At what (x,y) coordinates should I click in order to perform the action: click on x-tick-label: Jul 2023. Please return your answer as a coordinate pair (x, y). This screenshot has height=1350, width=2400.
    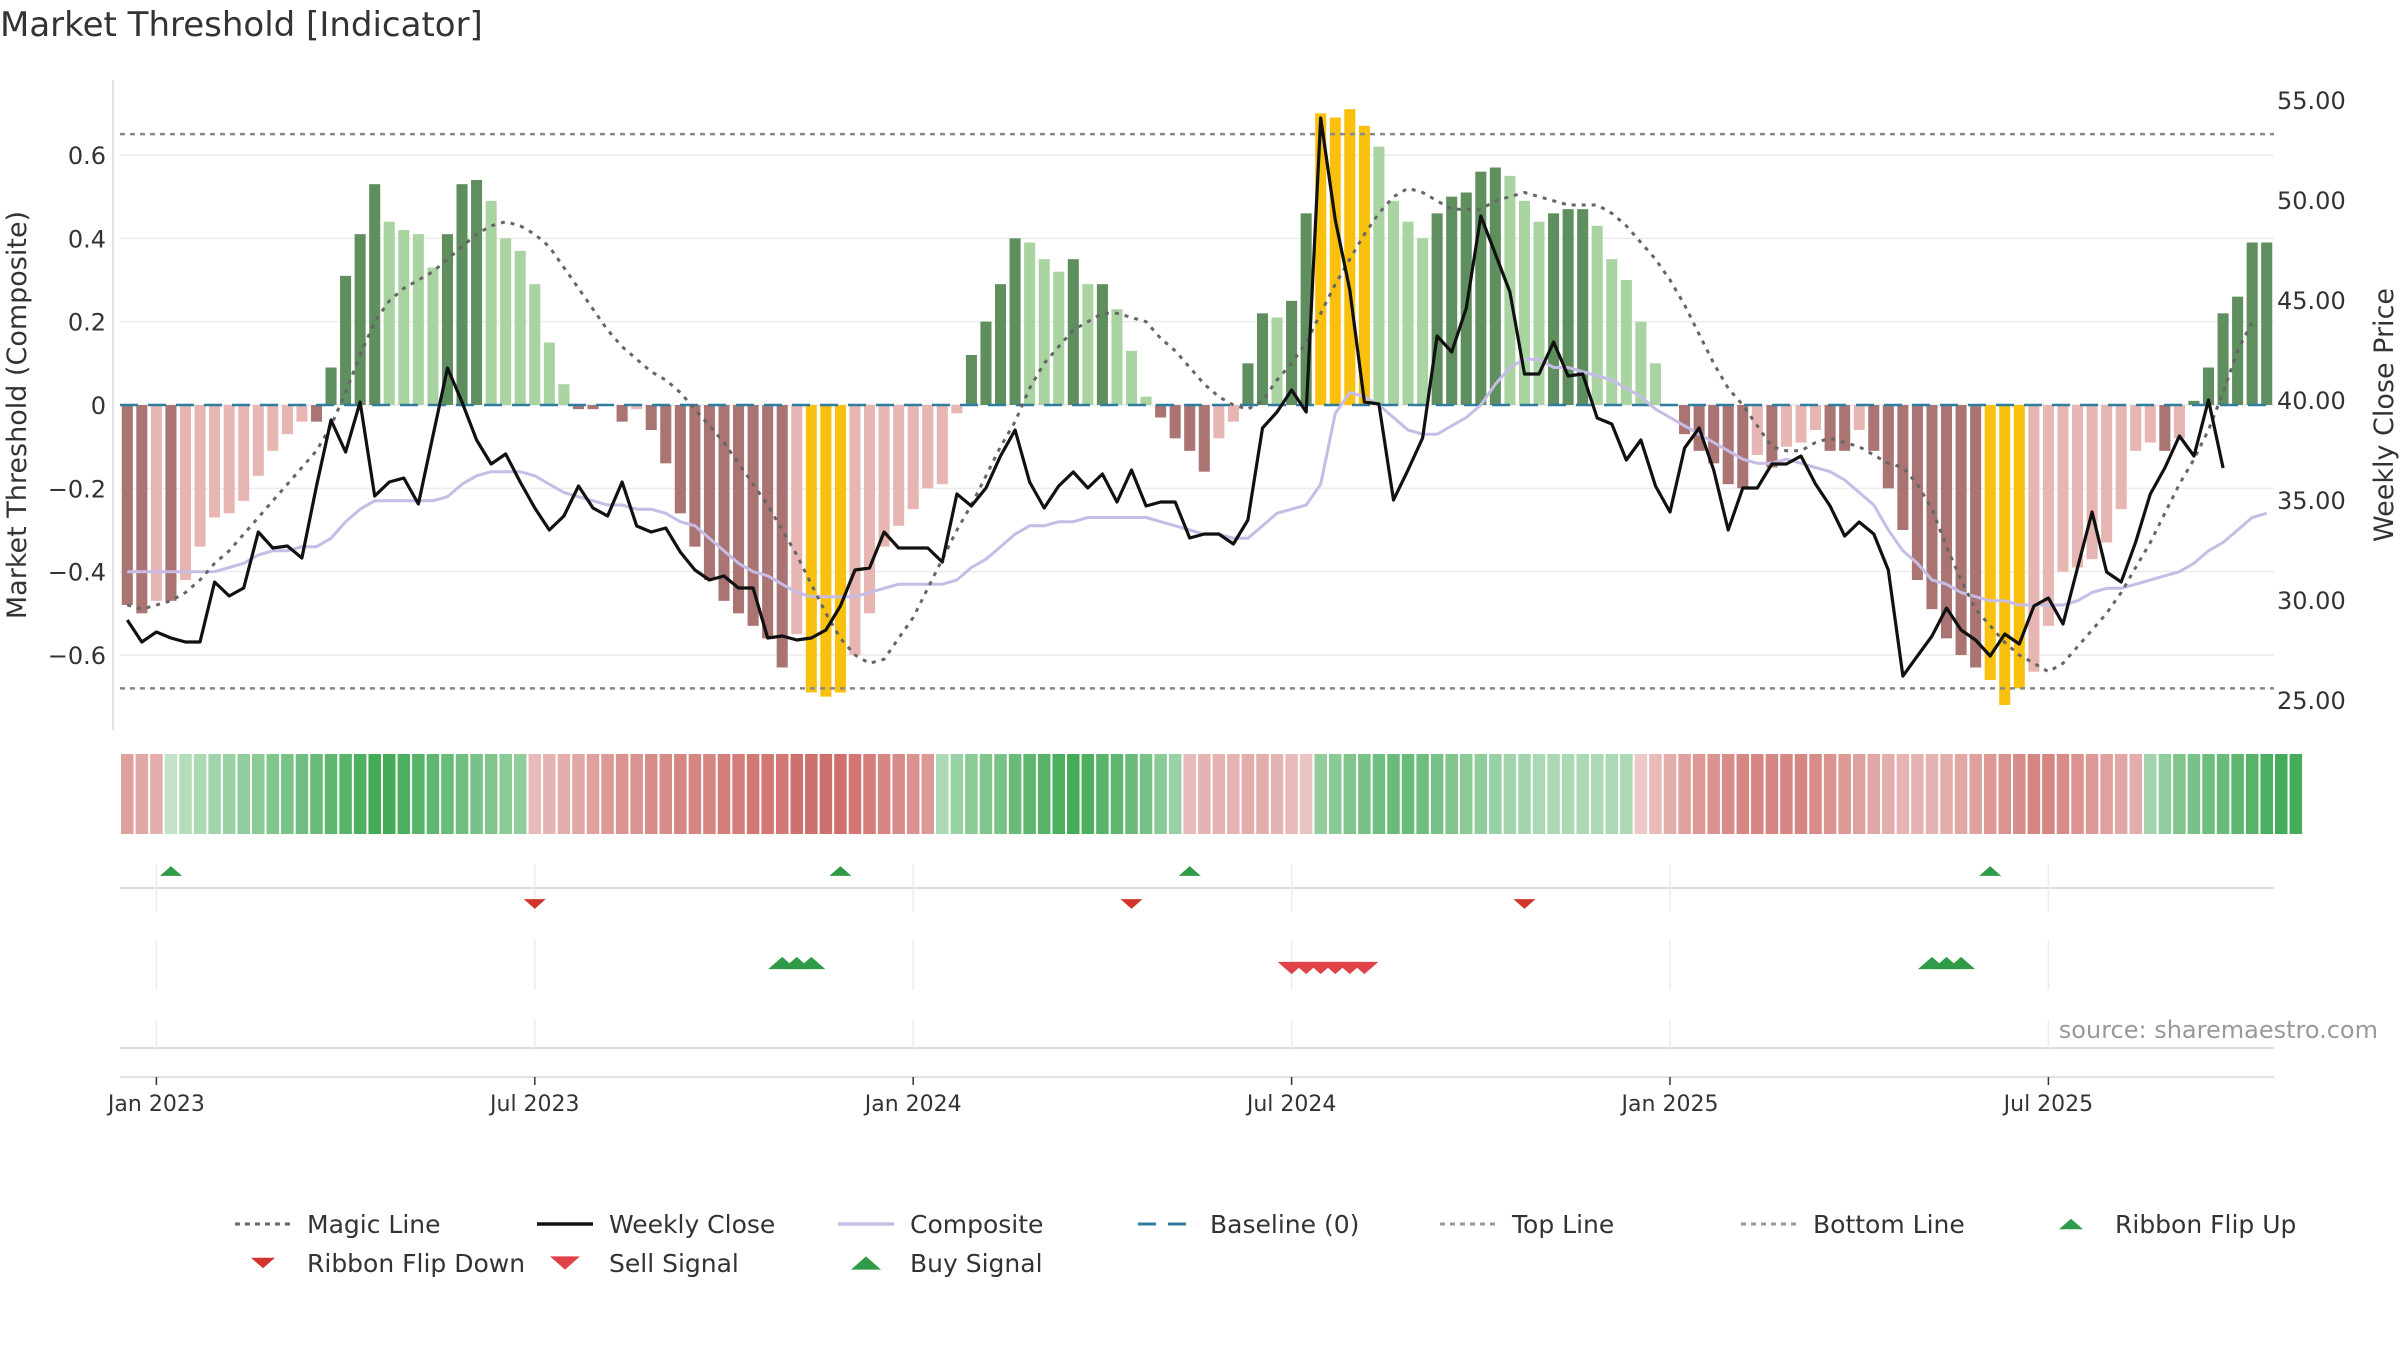
    Looking at the image, I should click on (534, 1104).